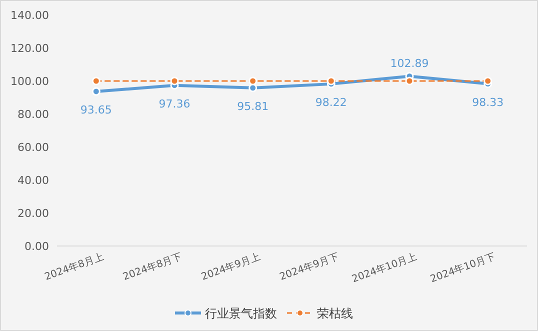 The width and height of the screenshot is (538, 331). What do you see at coordinates (384, 268) in the screenshot?
I see `x-tick-label: 2024年10月上` at bounding box center [384, 268].